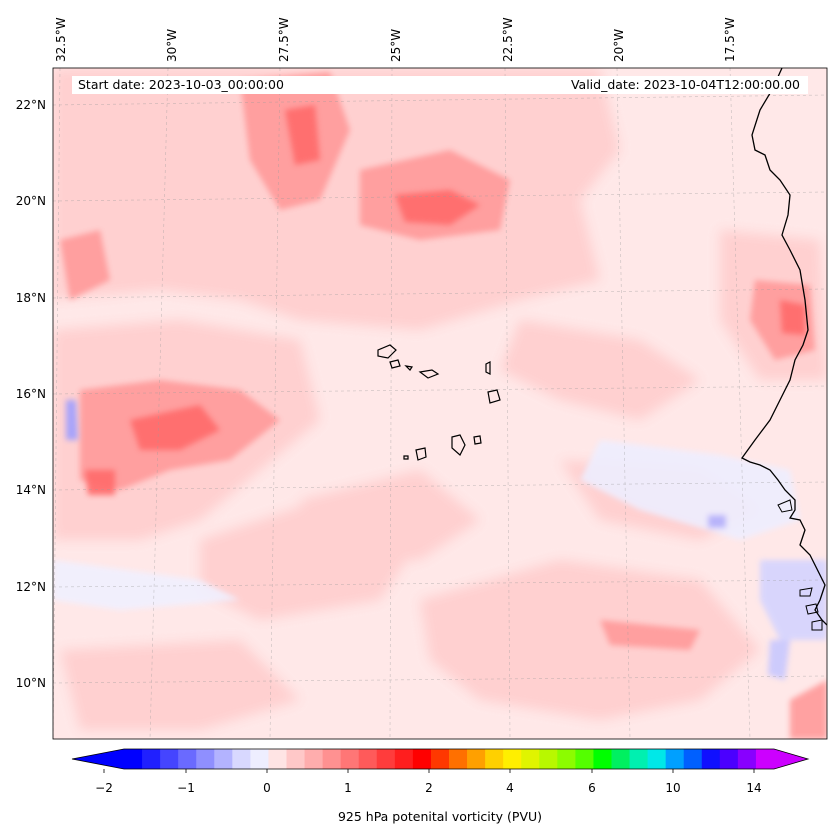 Image resolution: width=837 pixels, height=836 pixels. Describe the element at coordinates (186, 788) in the screenshot. I see `colorbar-tick: −1` at that location.